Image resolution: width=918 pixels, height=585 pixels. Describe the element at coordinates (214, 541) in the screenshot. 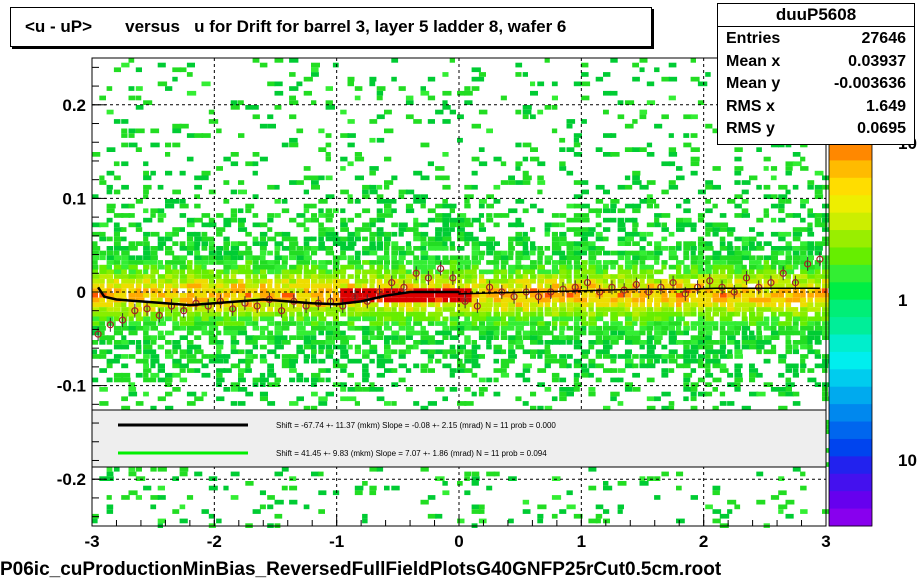

I see `x-tick-label: -2` at that location.